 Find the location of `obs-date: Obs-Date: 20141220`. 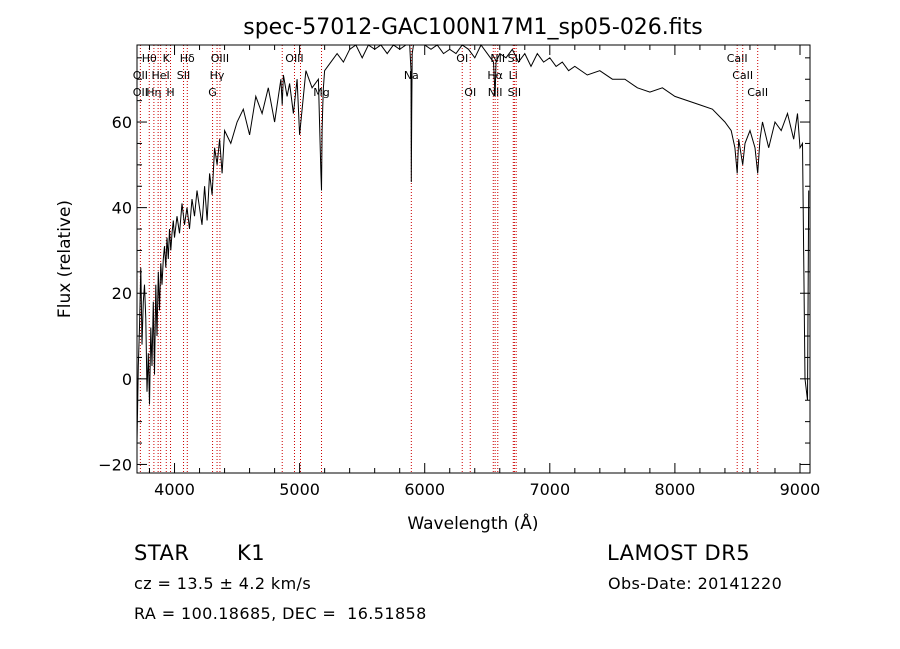

obs-date: Obs-Date: 20141220 is located at coordinates (695, 583).